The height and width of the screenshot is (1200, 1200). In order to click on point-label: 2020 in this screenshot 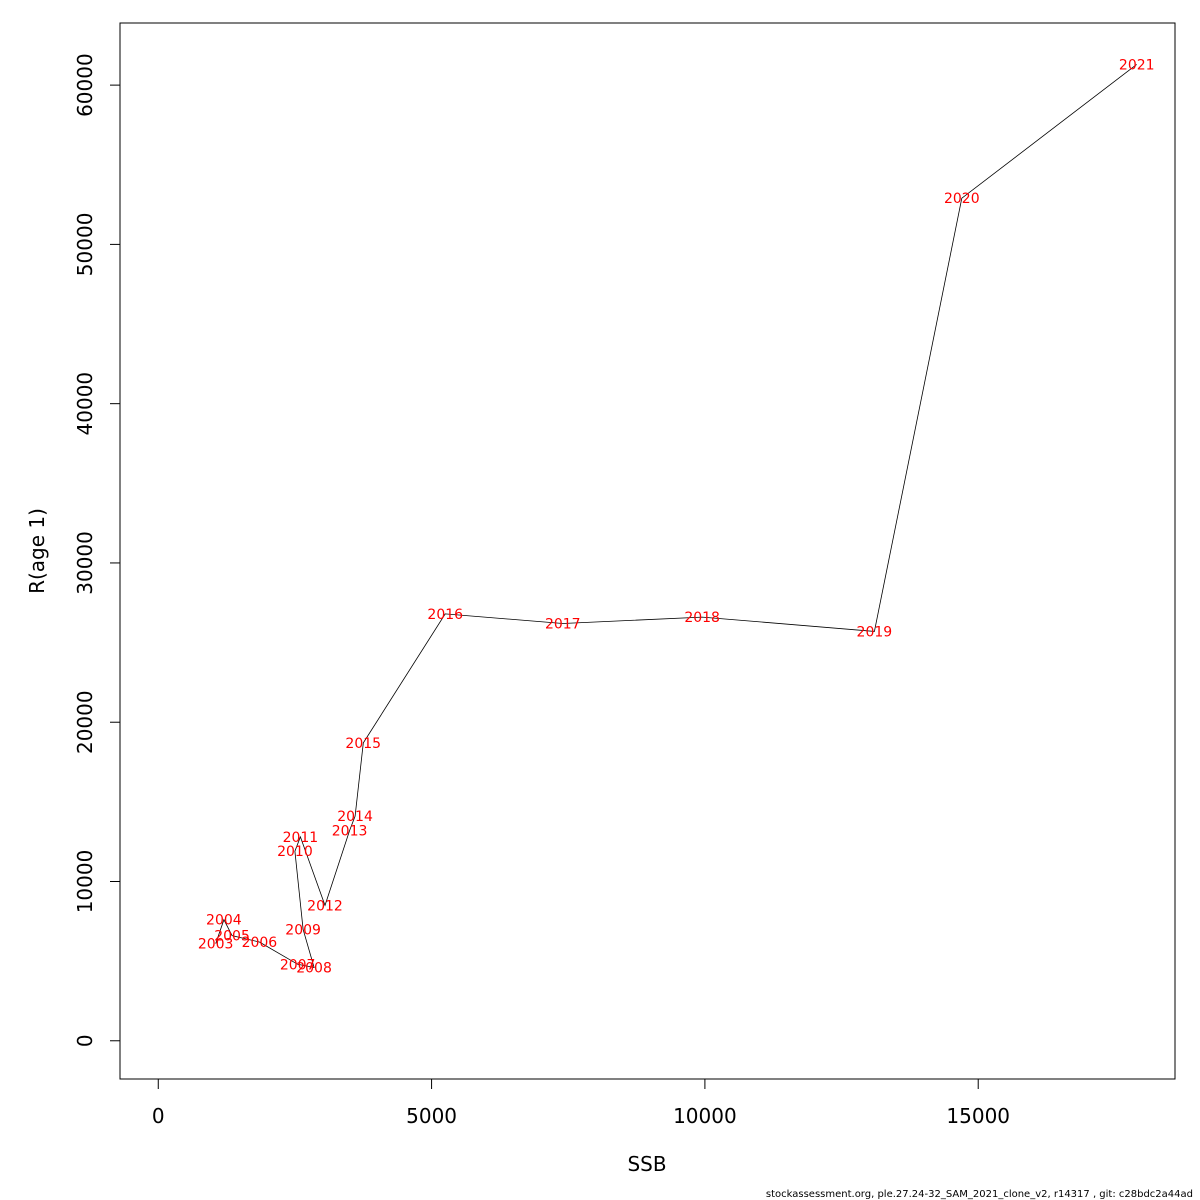, I will do `click(962, 199)`.